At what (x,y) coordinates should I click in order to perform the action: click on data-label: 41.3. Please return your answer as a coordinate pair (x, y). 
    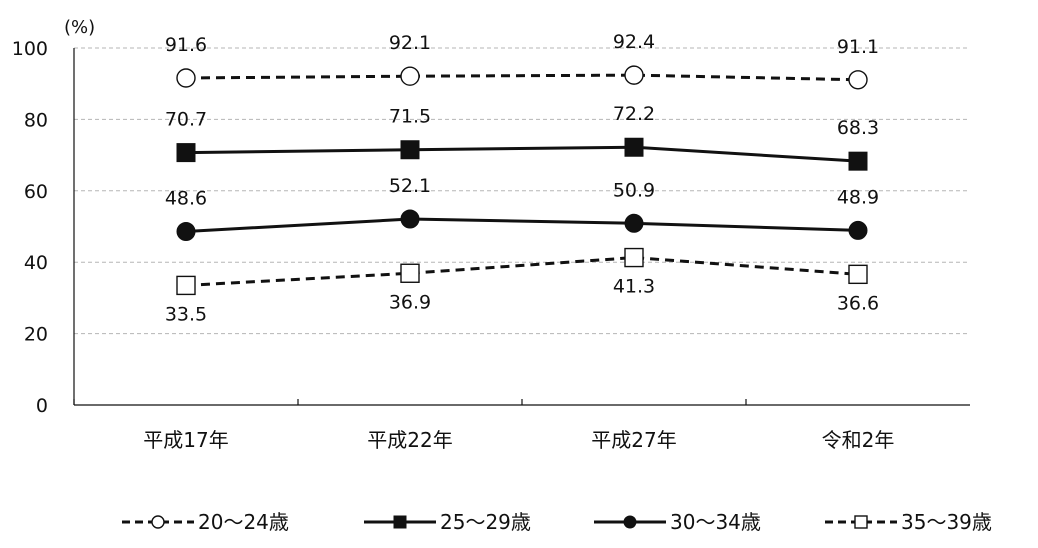
    Looking at the image, I should click on (634, 287).